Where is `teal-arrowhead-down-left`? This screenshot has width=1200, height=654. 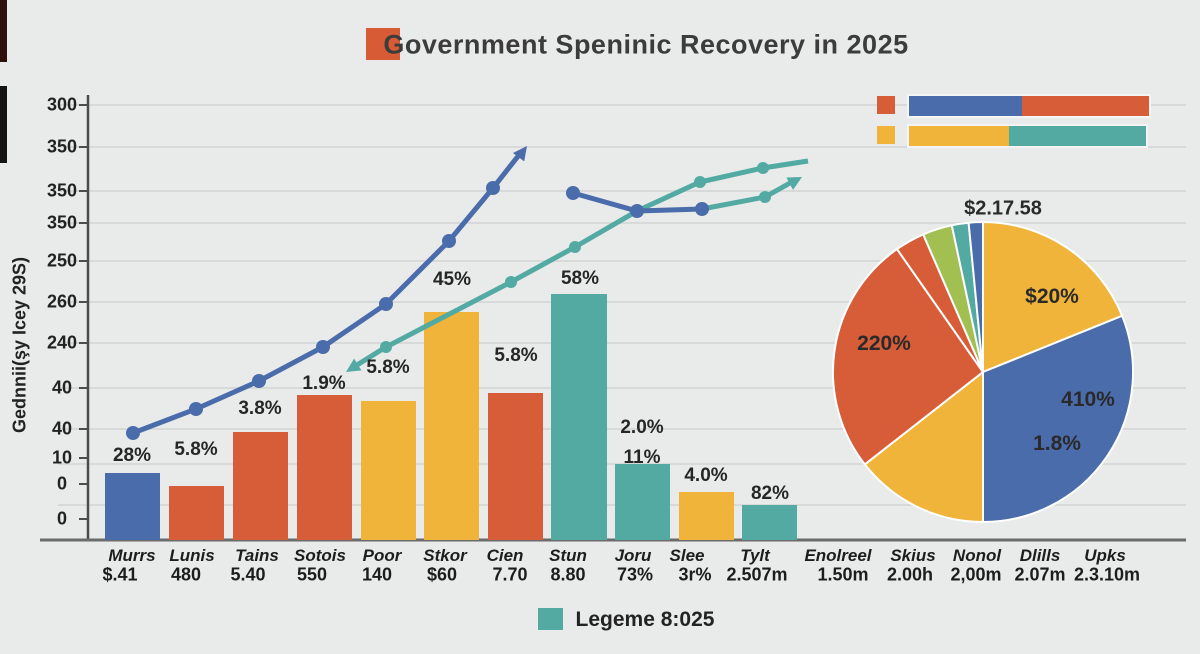 teal-arrowhead-down-left is located at coordinates (354, 365).